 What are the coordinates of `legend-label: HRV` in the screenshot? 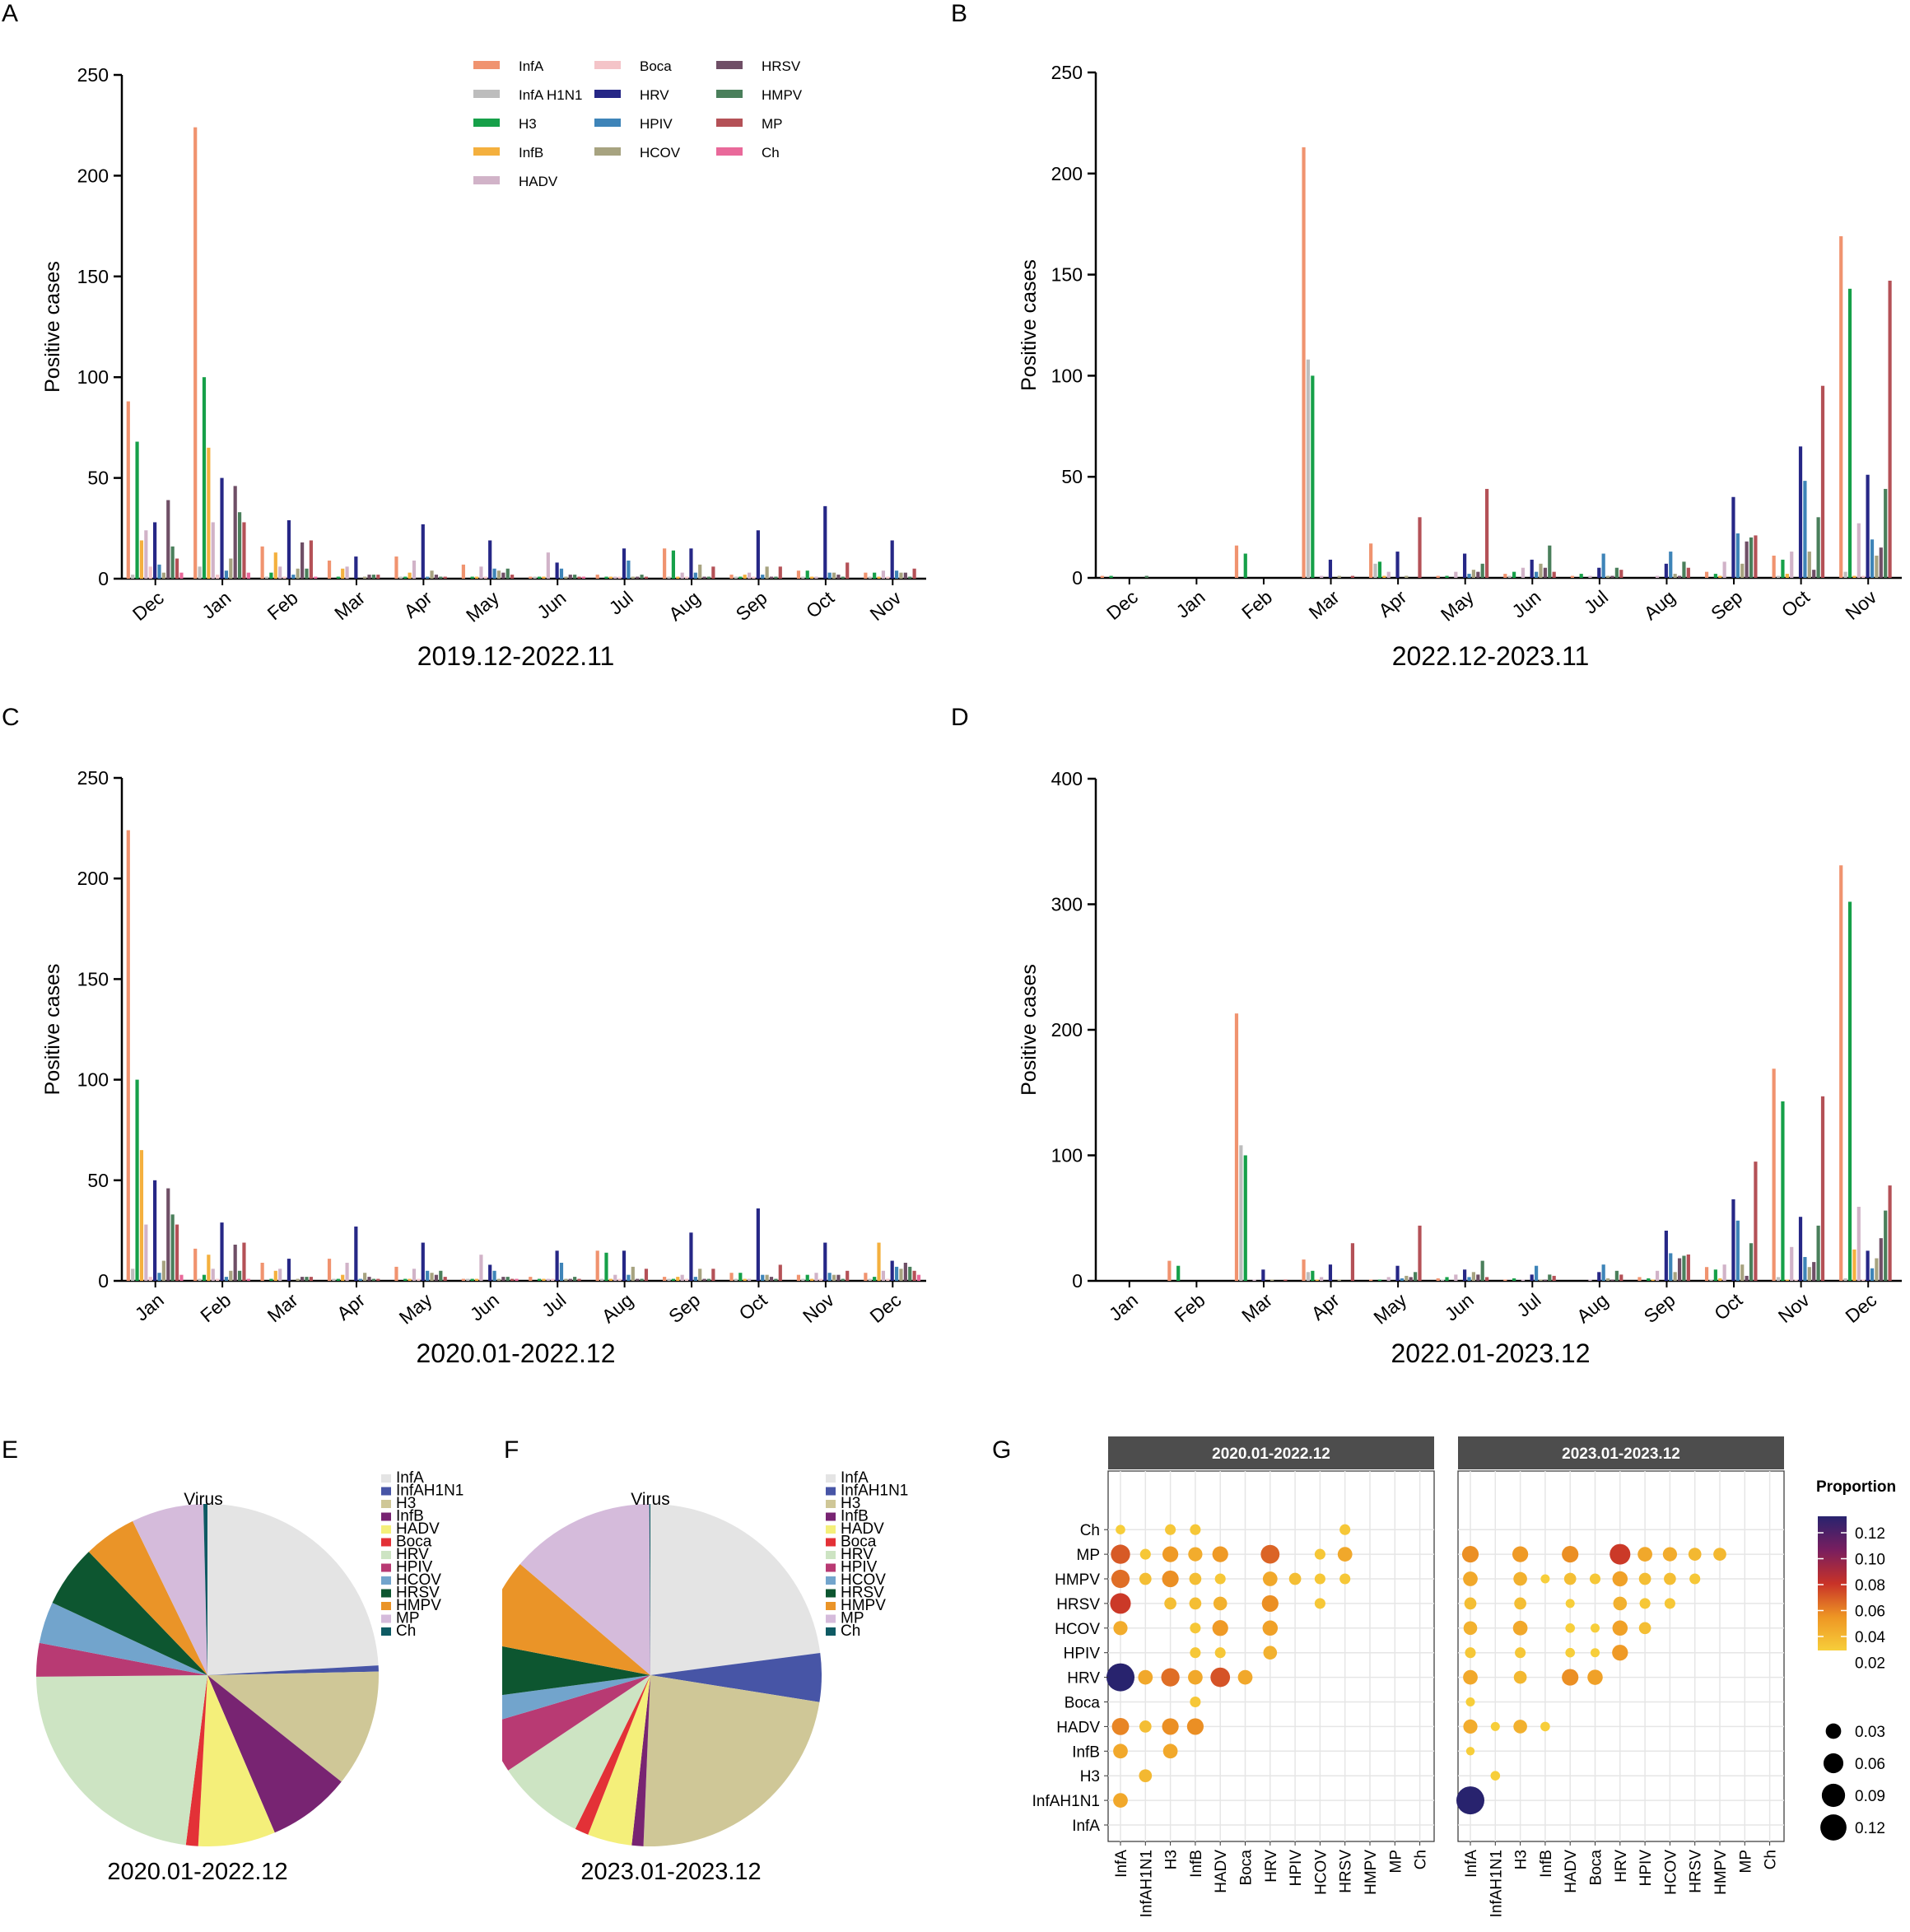 It's located at (412, 1554).